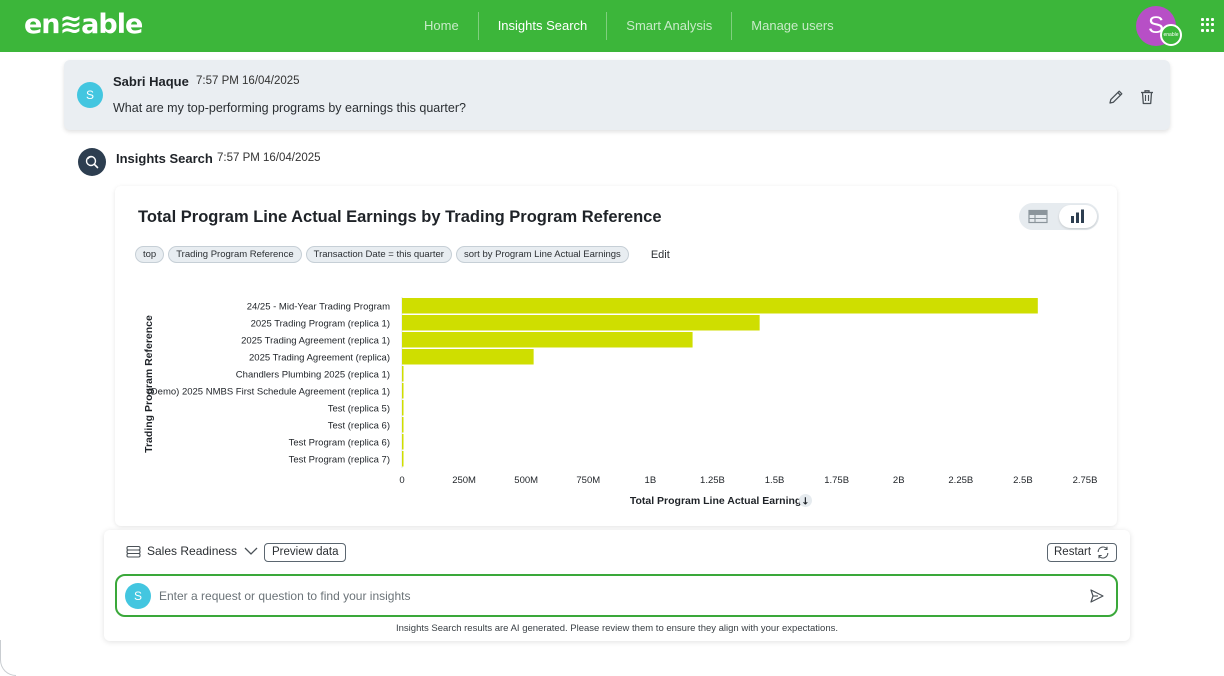 The image size is (1224, 676). What do you see at coordinates (1171, 35) in the screenshot?
I see `org-badge-icon: enable` at bounding box center [1171, 35].